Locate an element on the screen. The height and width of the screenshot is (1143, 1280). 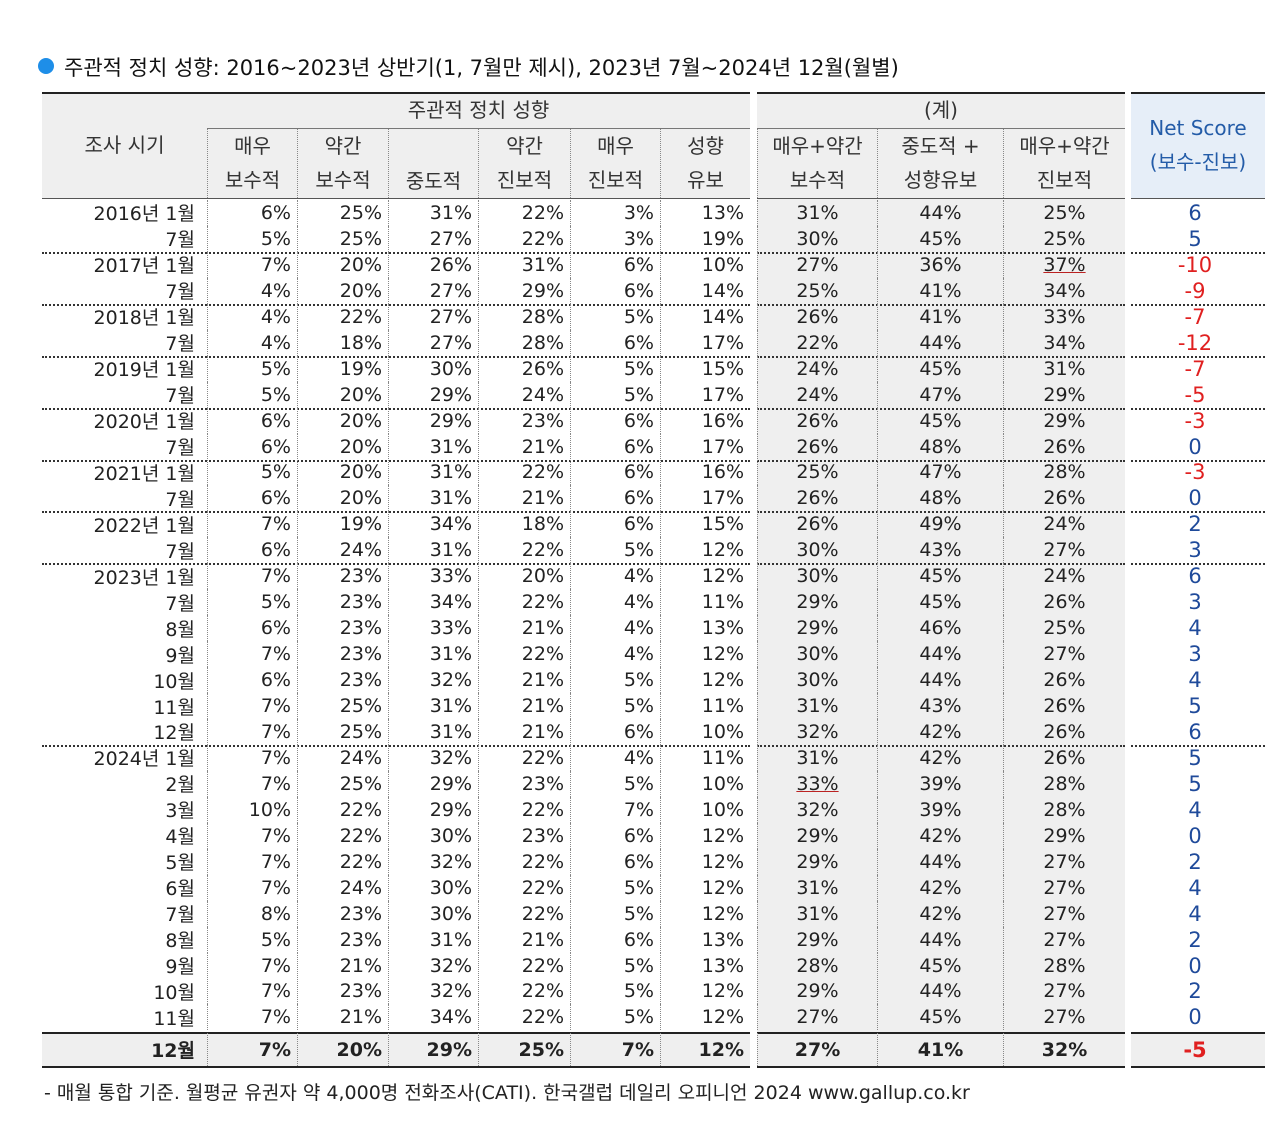
cell: 19% is located at coordinates (705, 238).